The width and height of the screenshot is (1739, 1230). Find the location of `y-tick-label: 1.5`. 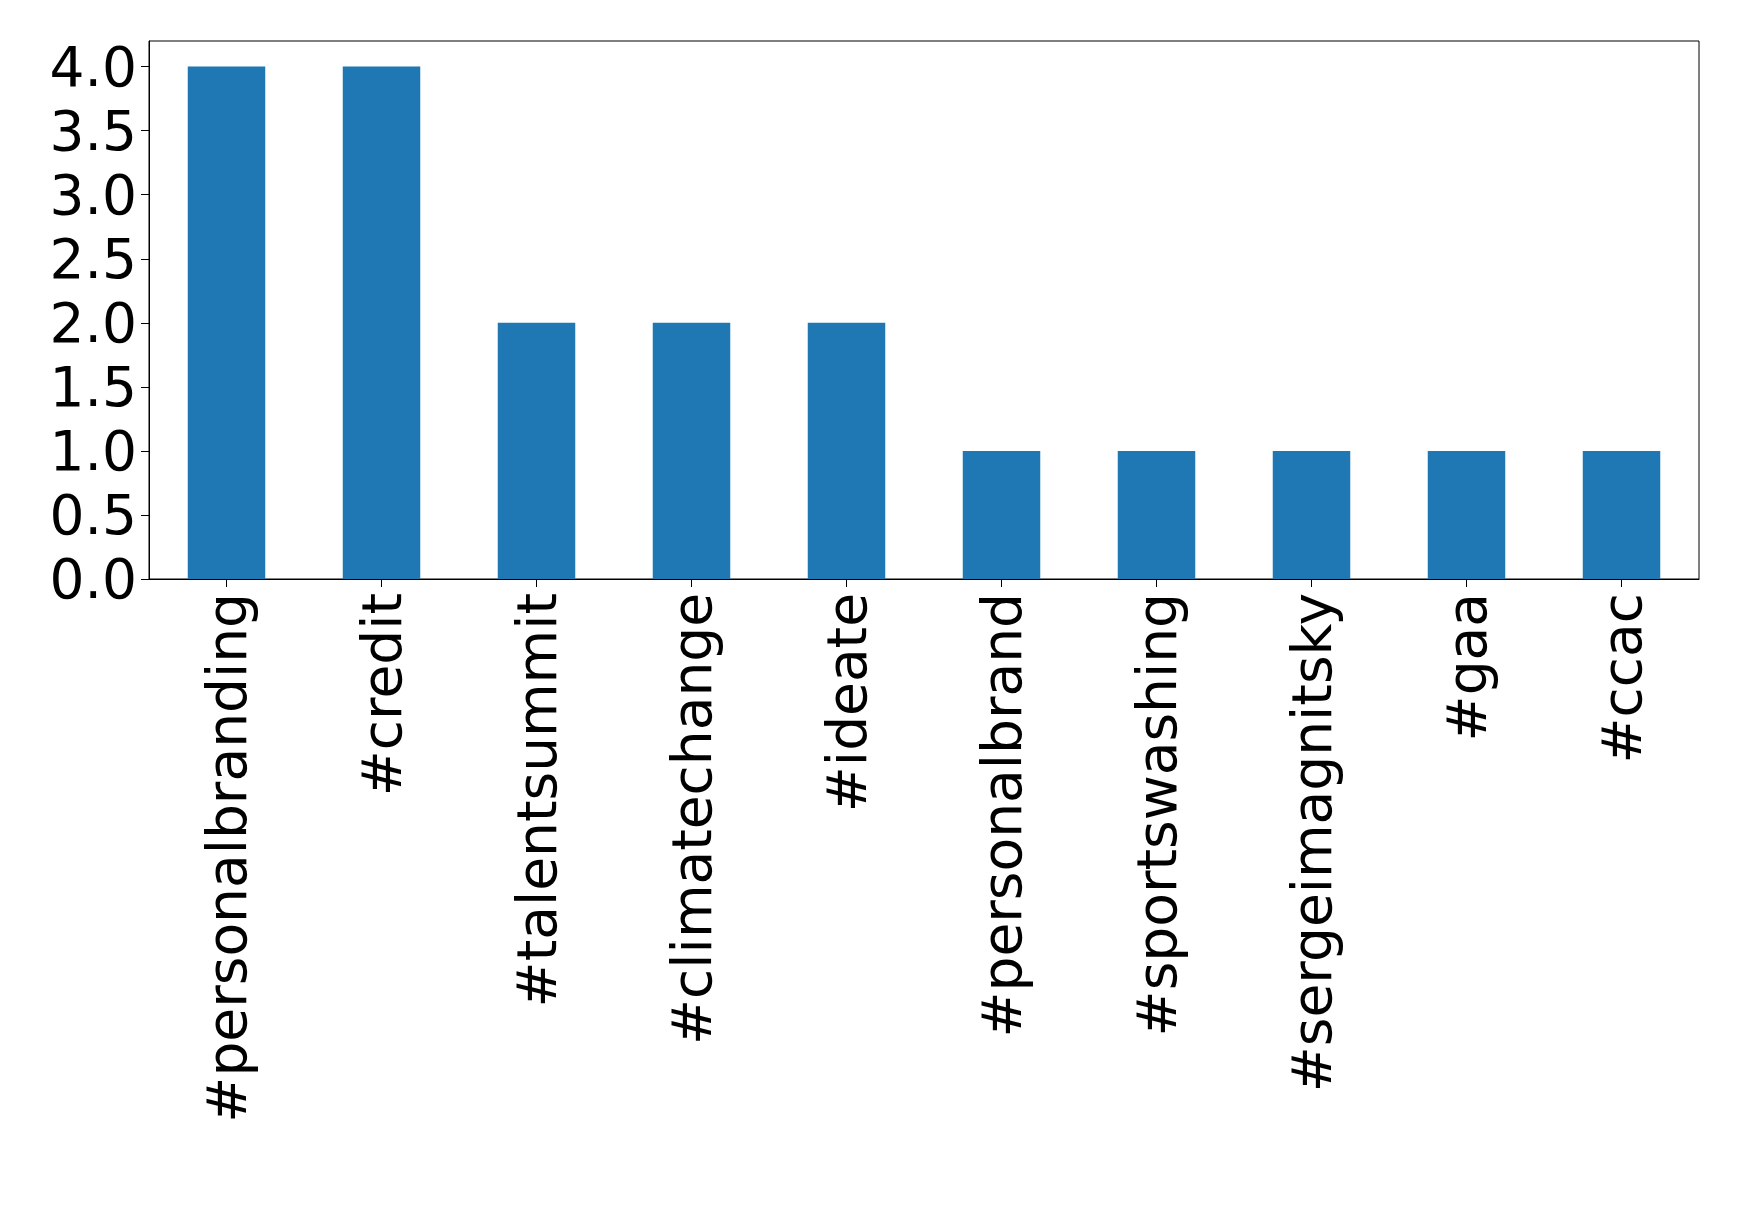

y-tick-label: 1.5 is located at coordinates (93, 386).